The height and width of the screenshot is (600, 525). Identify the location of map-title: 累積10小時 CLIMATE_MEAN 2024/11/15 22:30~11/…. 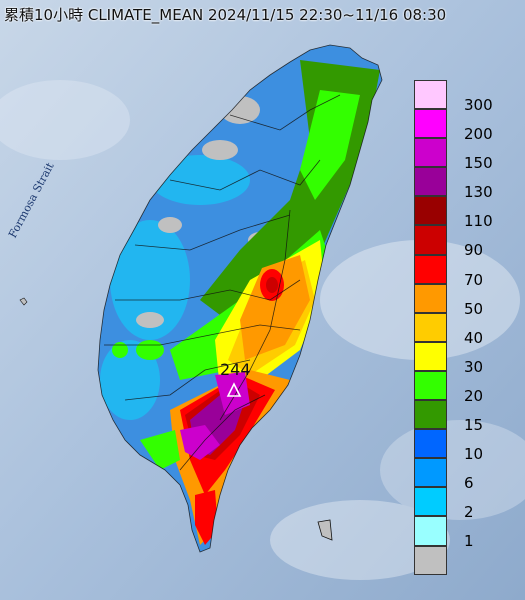
(225, 15).